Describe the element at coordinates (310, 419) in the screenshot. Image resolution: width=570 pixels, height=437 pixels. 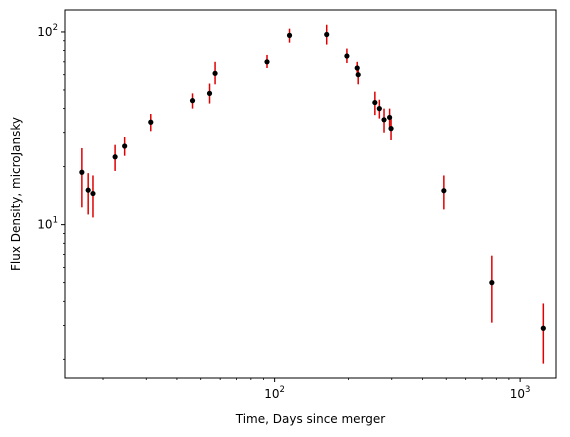
I see `x-axis-title: Time, Days since merger` at that location.